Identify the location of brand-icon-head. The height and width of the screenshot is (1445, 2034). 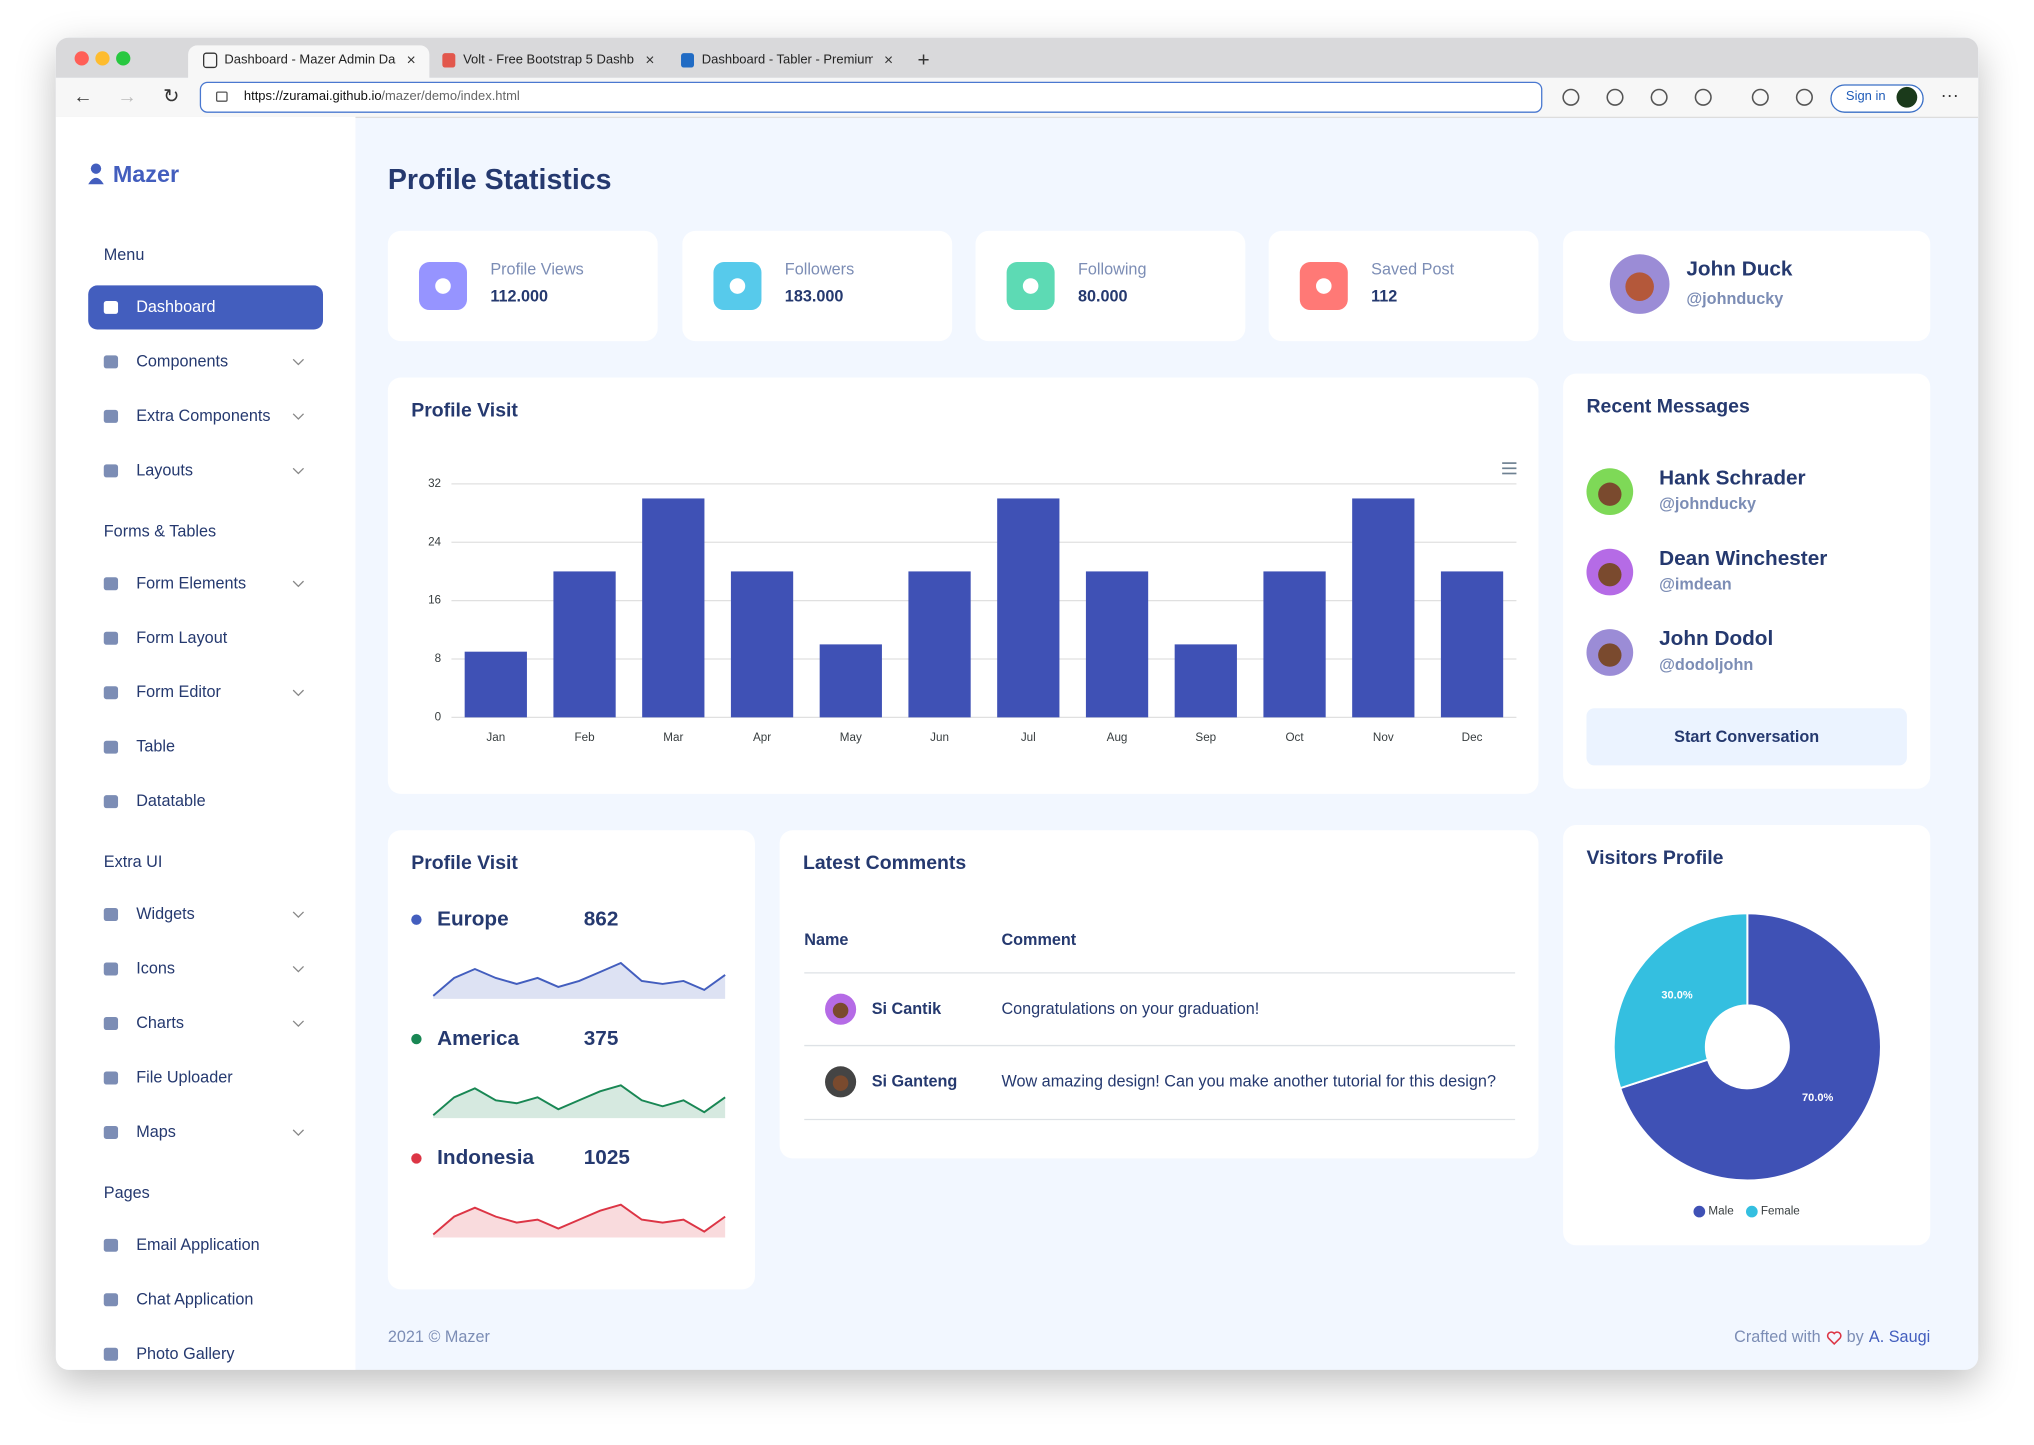
(96, 168).